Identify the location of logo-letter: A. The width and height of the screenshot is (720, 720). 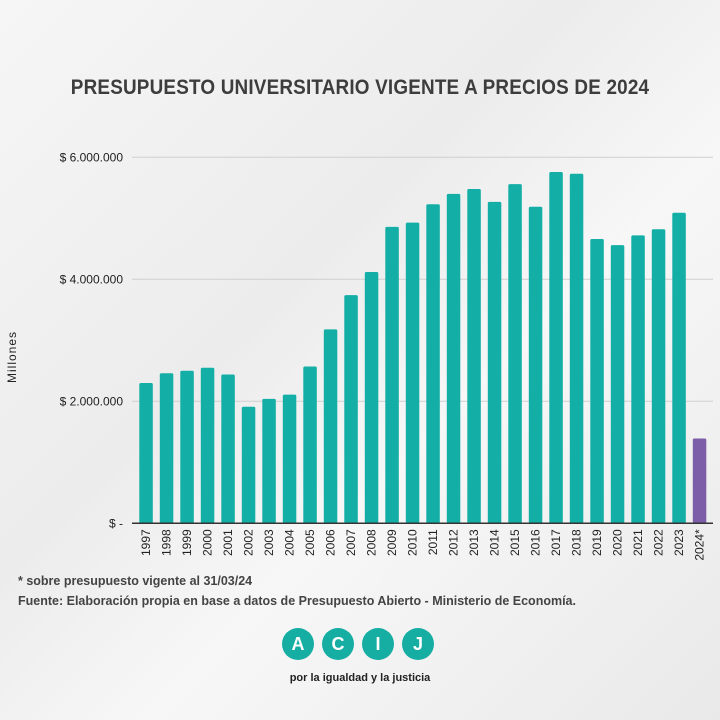
(298, 644).